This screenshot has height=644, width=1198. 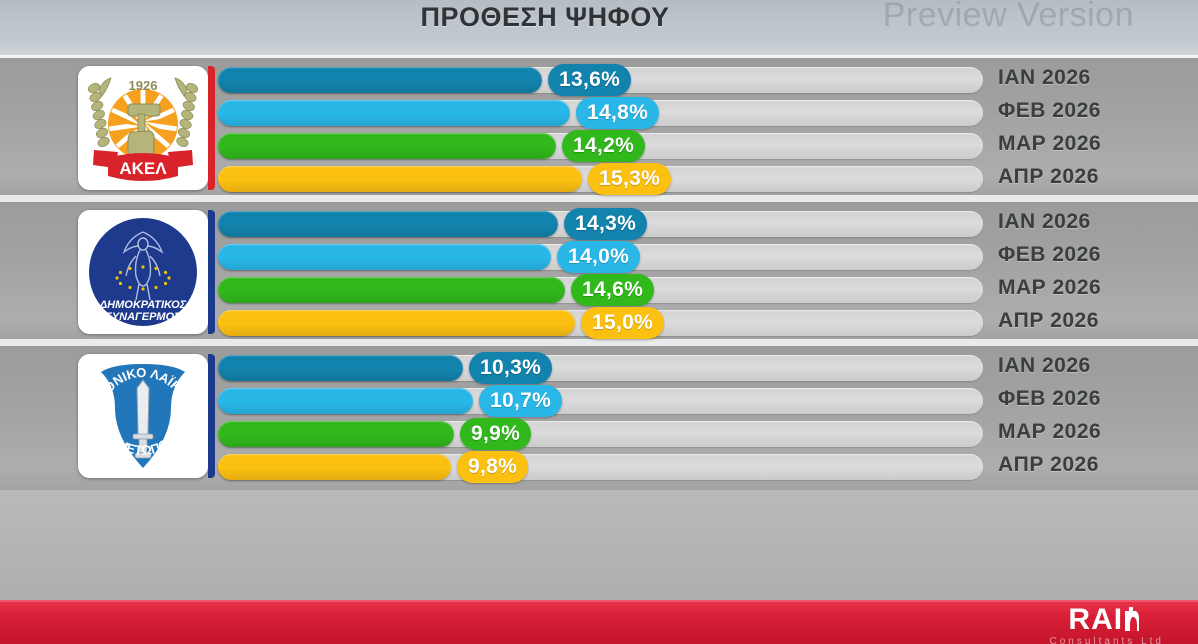 What do you see at coordinates (708, 257) in the screenshot?
I see `bar-row: 14,0% ΦΕΒ 2026` at bounding box center [708, 257].